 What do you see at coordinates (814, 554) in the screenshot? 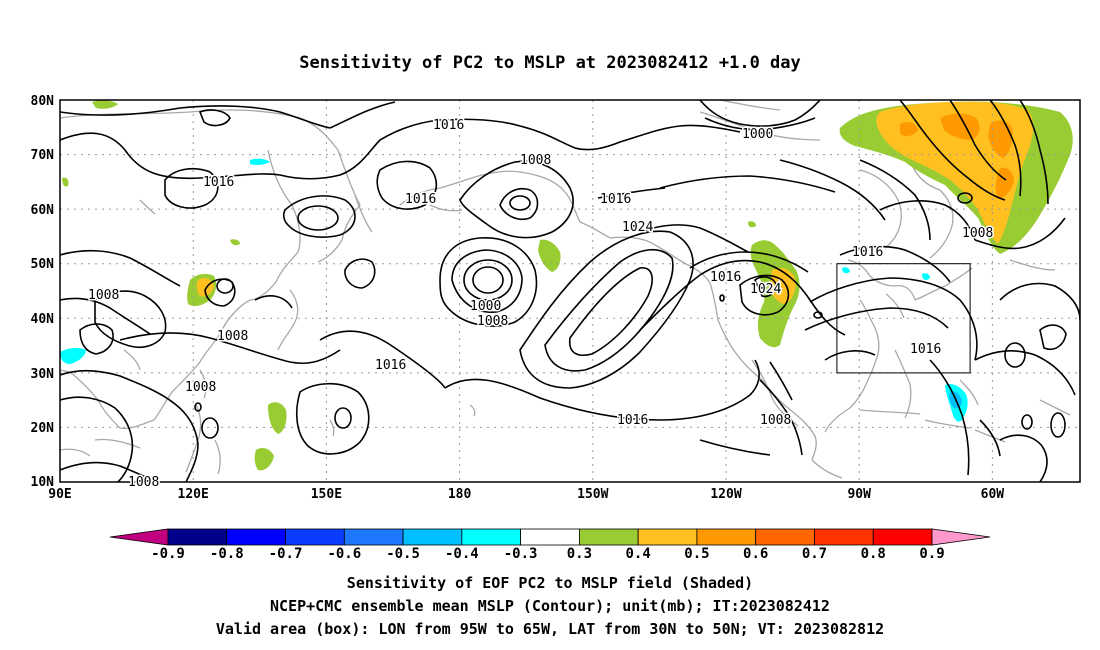
I see `colorbar-tick-label: 0.7` at bounding box center [814, 554].